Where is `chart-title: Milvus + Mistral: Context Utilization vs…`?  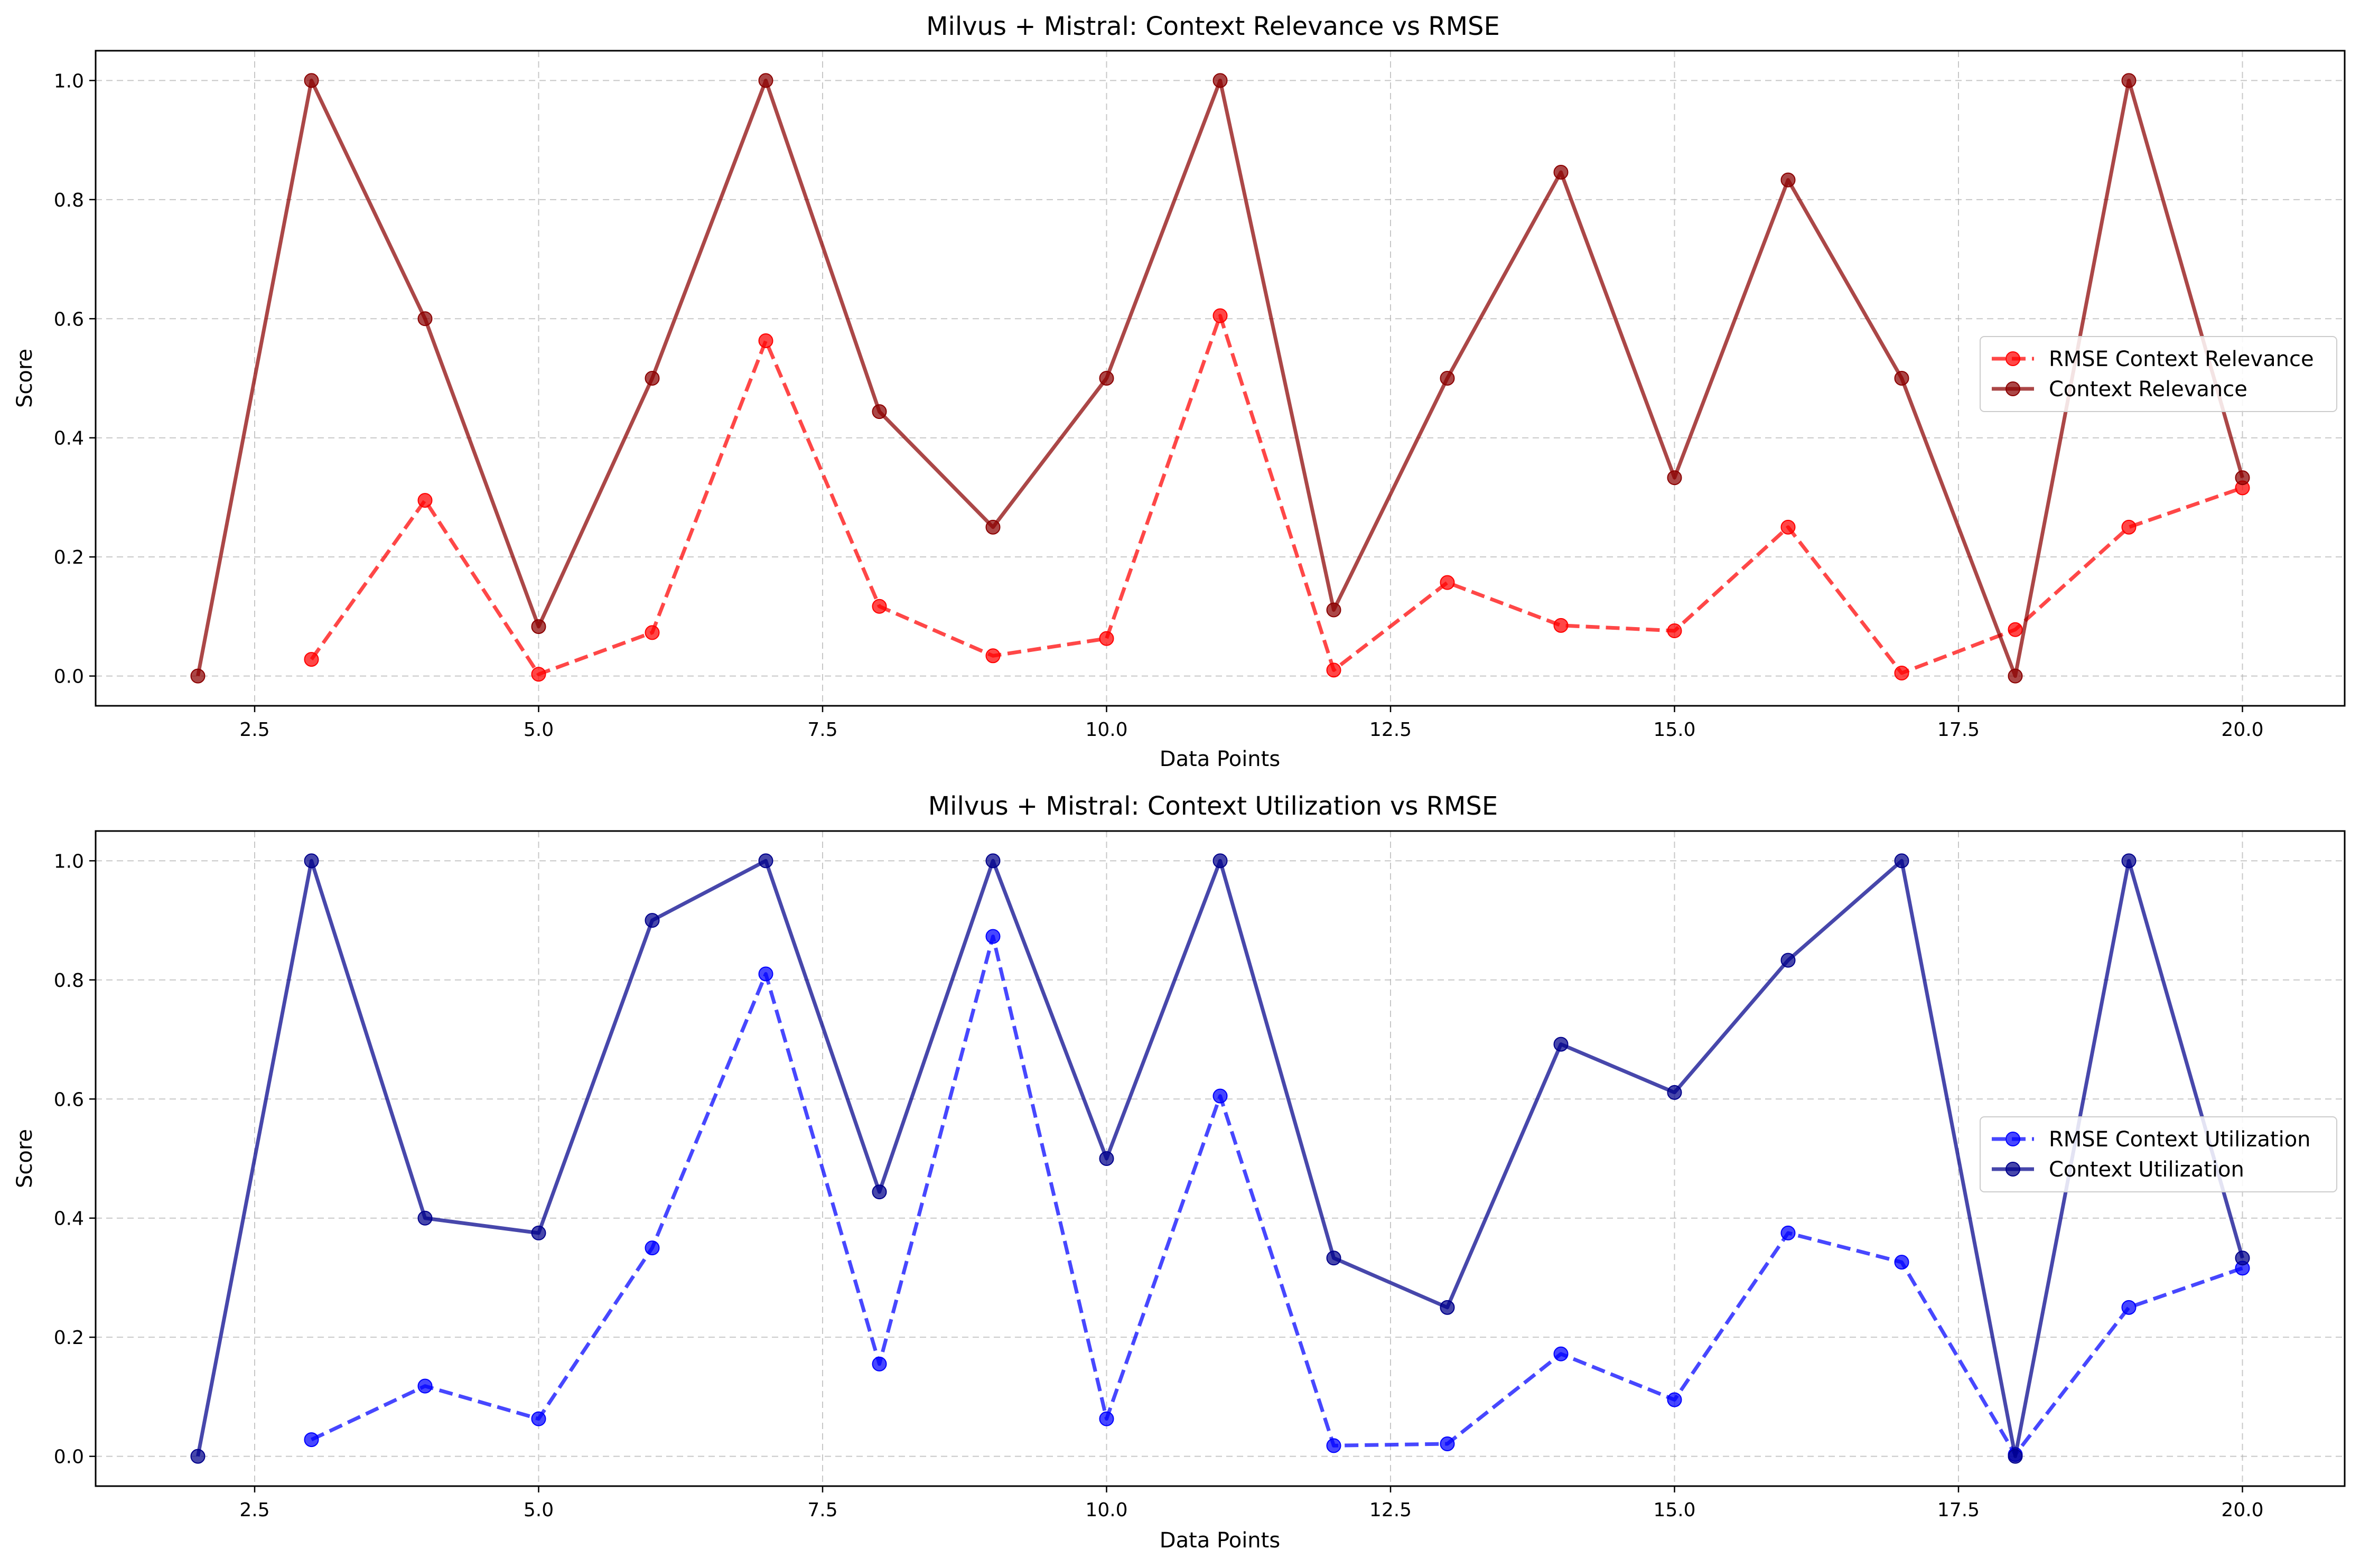
chart-title: Milvus + Mistral: Context Utilization vs… is located at coordinates (1213, 806).